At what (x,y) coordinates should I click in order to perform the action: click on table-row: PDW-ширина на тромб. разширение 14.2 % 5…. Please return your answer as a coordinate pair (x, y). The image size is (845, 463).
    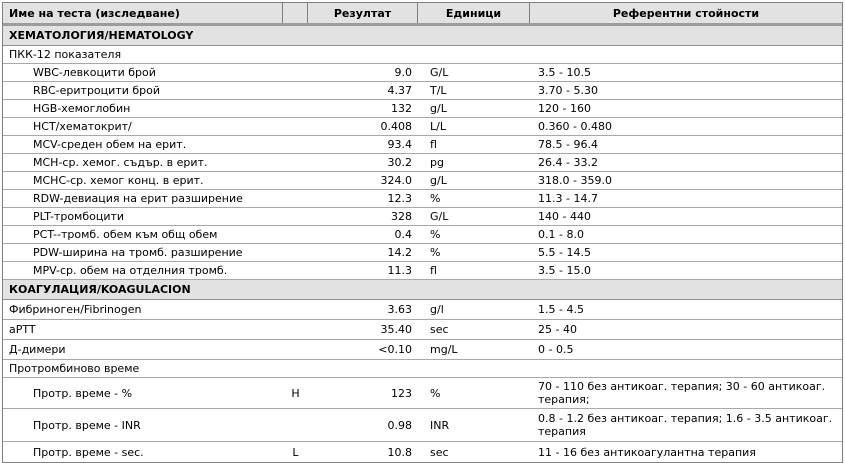
    Looking at the image, I should click on (422, 253).